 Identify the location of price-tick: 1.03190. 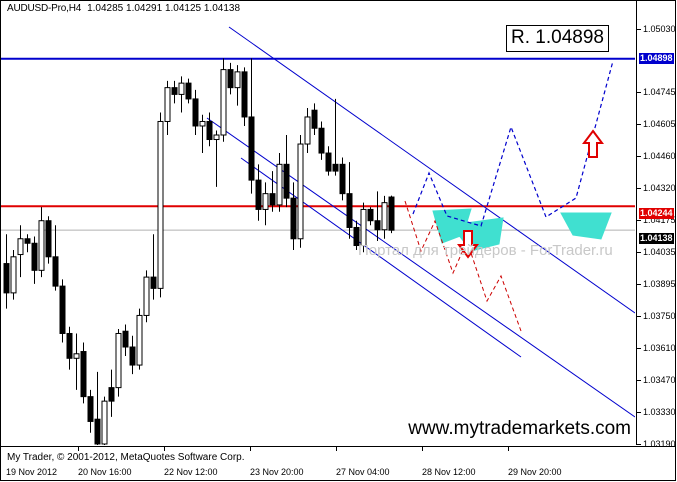
(656, 444).